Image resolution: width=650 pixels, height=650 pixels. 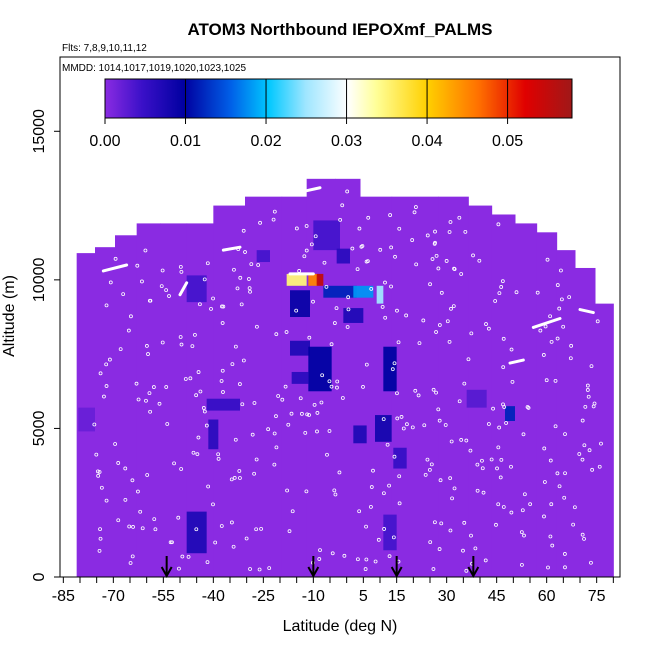 I want to click on colorbar-tick-label: 0.02, so click(x=265, y=141).